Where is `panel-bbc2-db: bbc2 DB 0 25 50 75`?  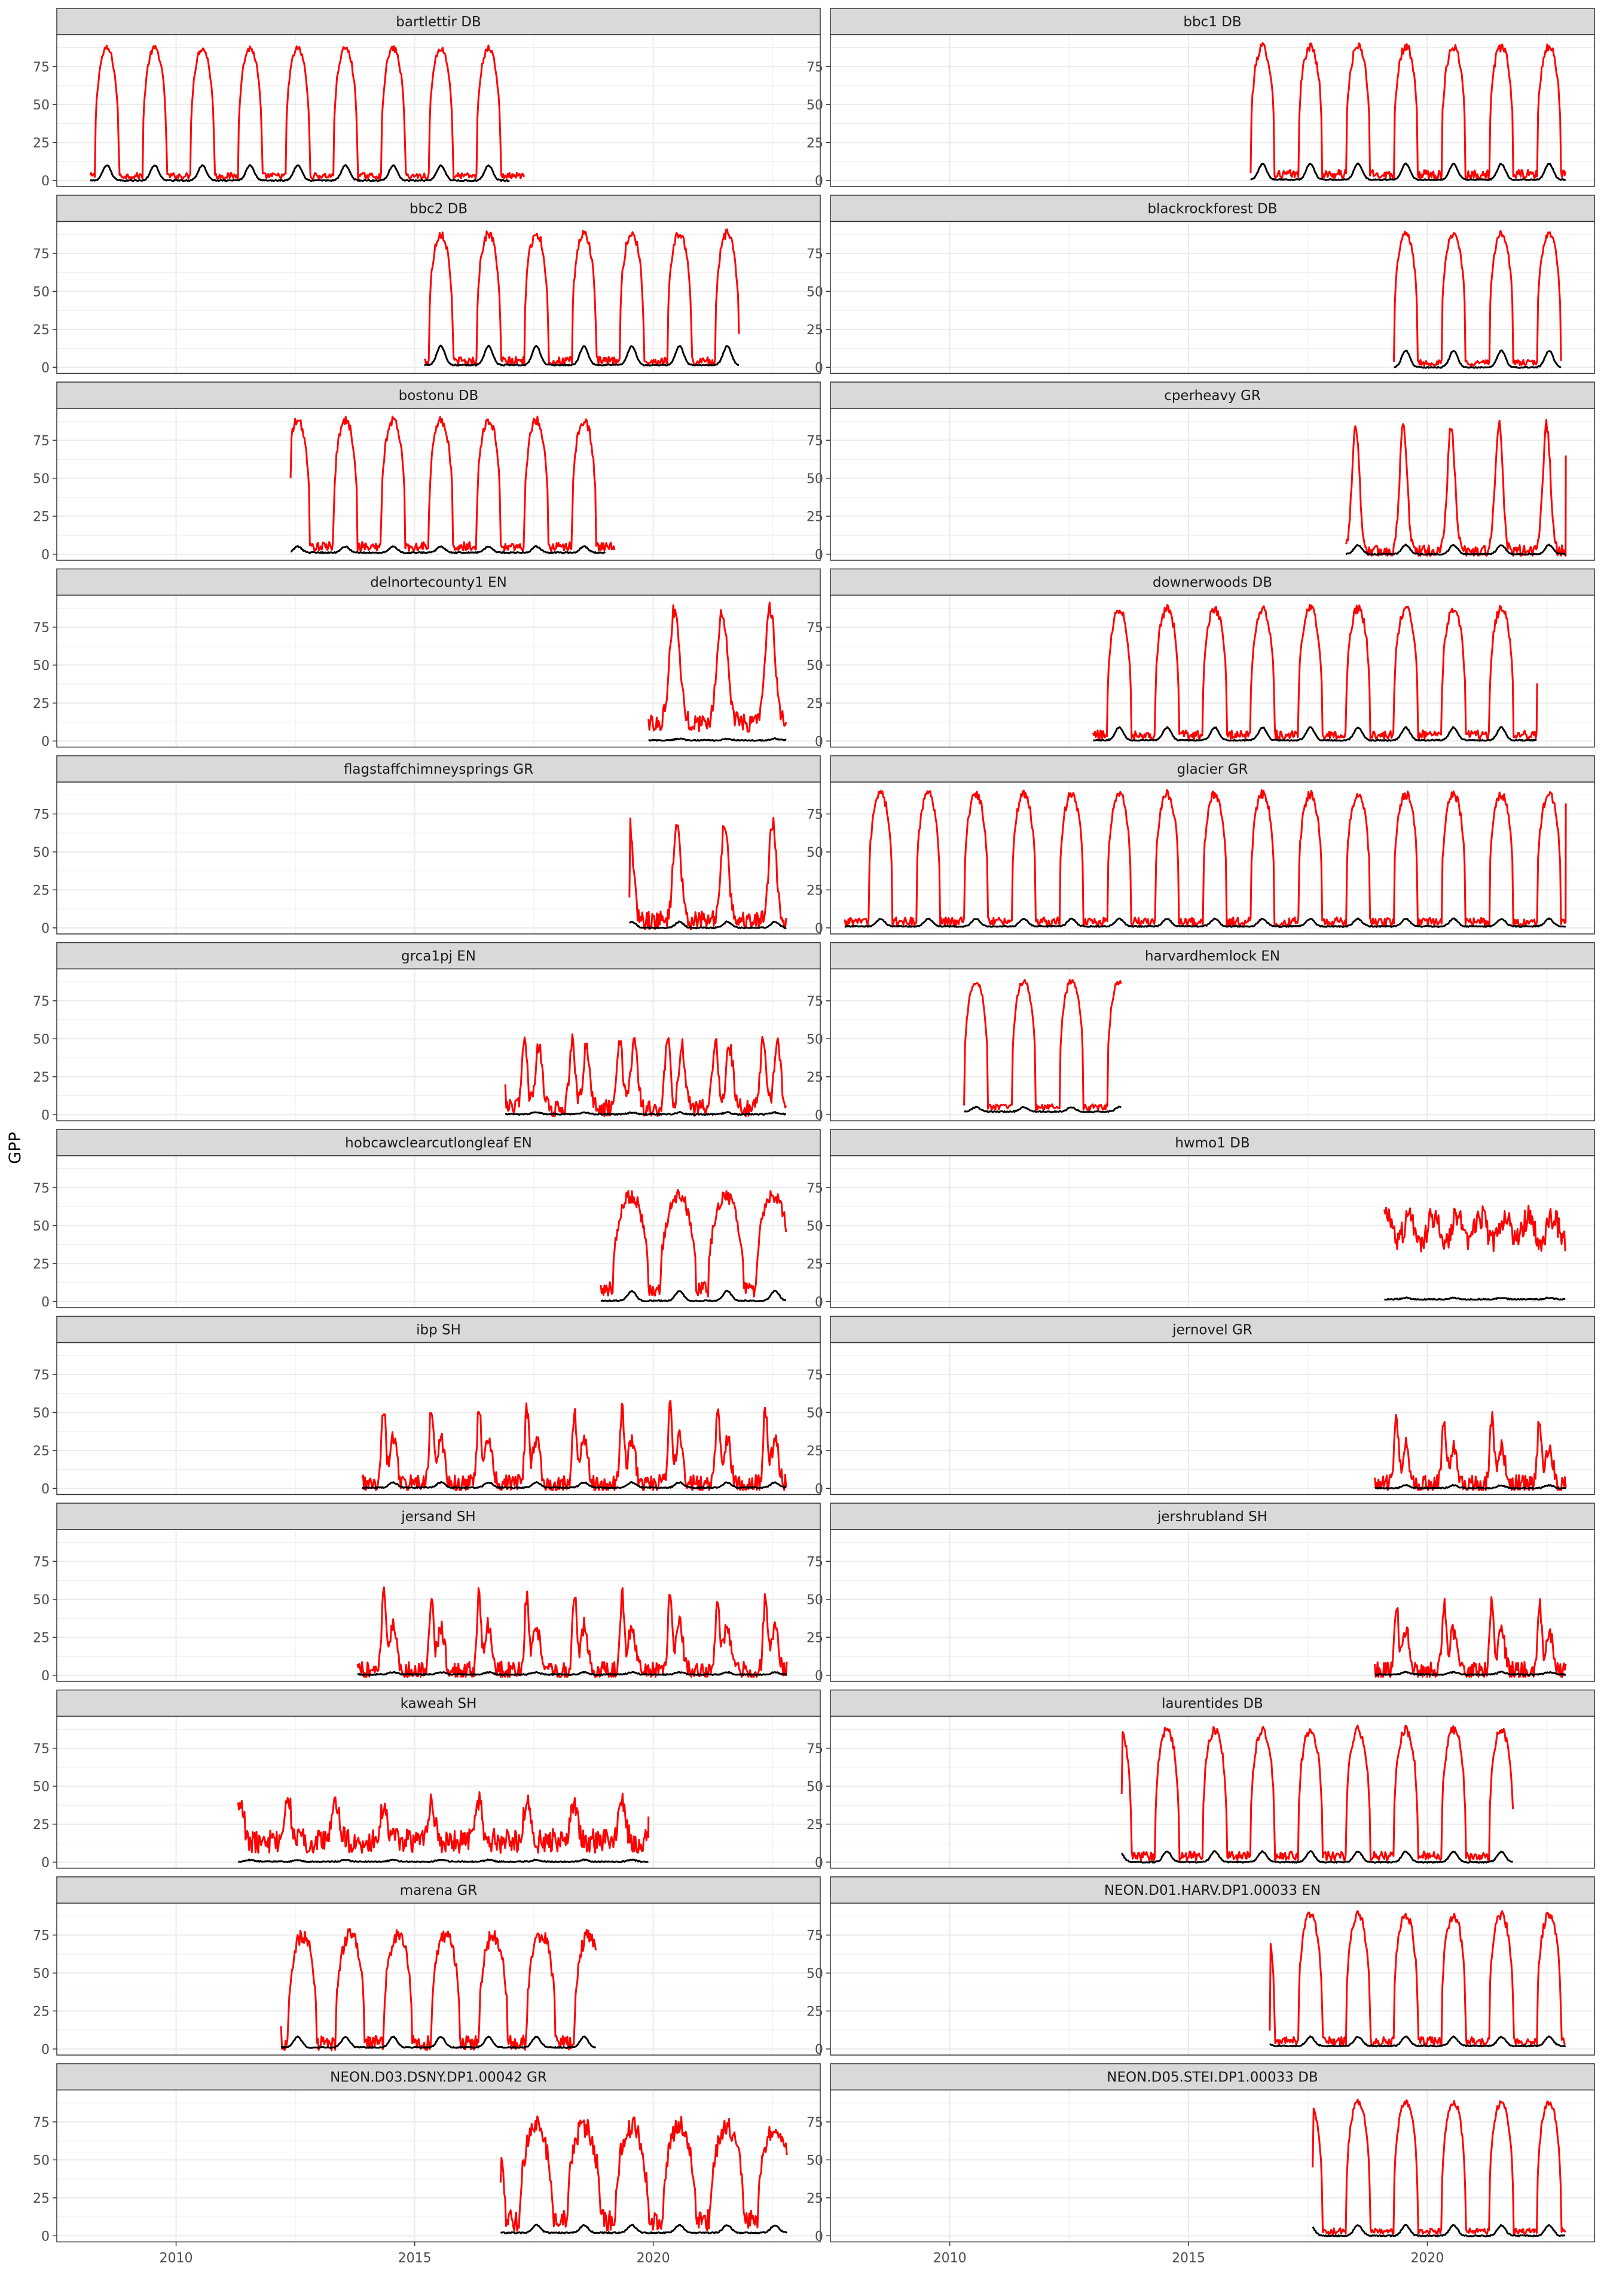 panel-bbc2-db: bbc2 DB 0 25 50 75 is located at coordinates (427, 284).